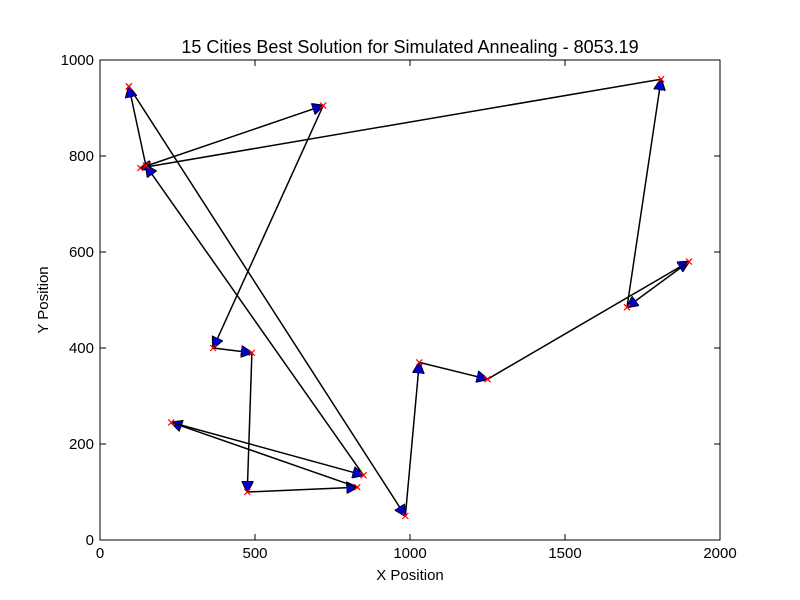 Image resolution: width=800 pixels, height=600 pixels. What do you see at coordinates (43, 299) in the screenshot?
I see `y-axis-label: Y Position` at bounding box center [43, 299].